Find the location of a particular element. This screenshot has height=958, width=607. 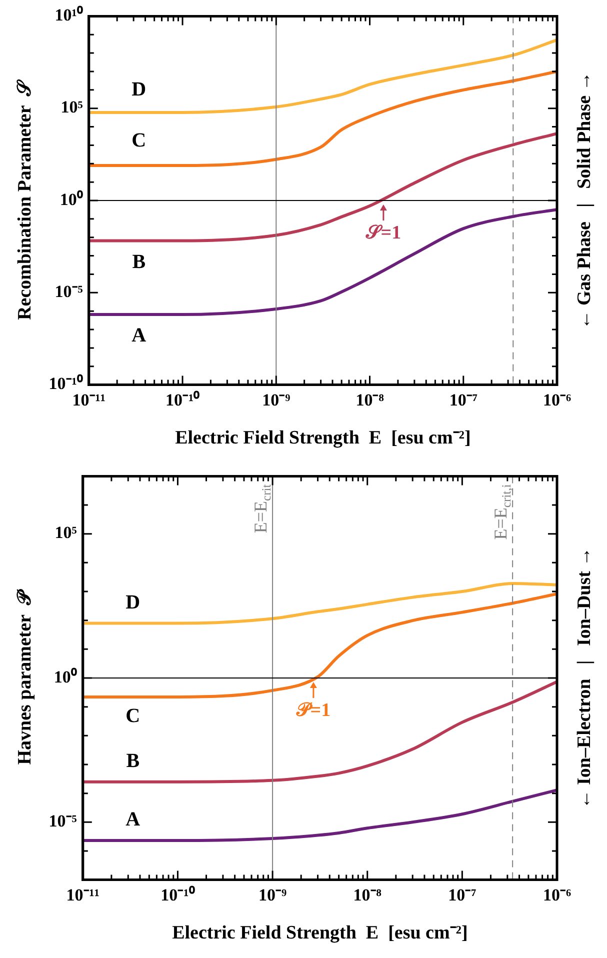

annotation: 𝒫=1 is located at coordinates (313, 710).